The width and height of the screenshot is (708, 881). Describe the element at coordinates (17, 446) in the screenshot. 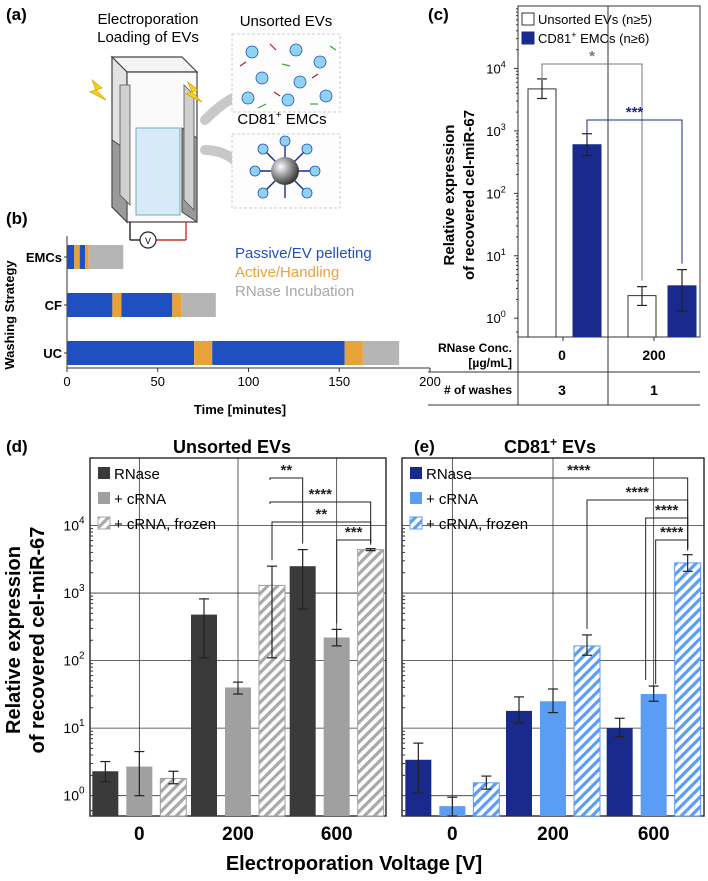

I see `panel-d-label: (d)` at that location.